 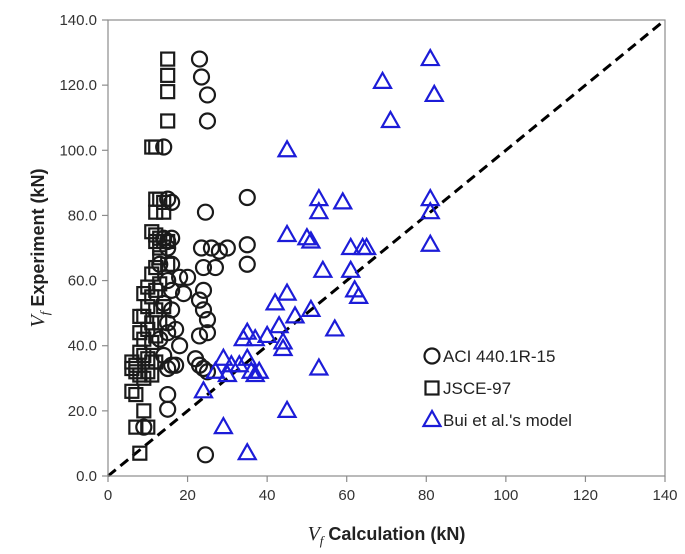 What do you see at coordinates (108, 495) in the screenshot?
I see `x-tick-label: 0` at bounding box center [108, 495].